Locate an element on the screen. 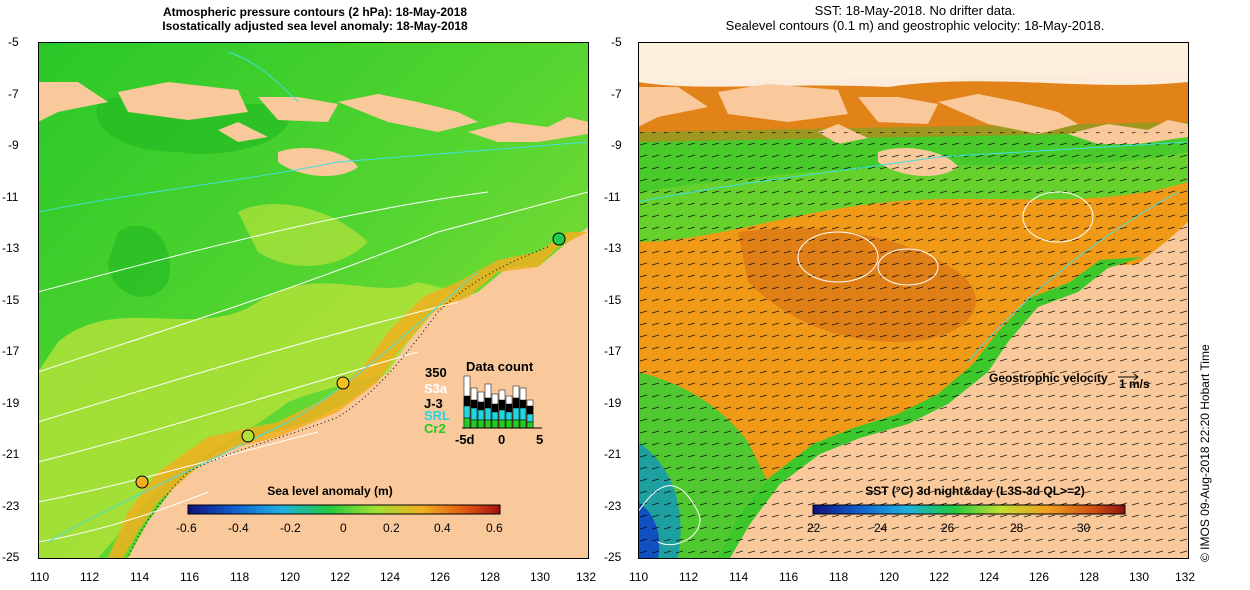  sat-label-srl: SRL is located at coordinates (437, 415).